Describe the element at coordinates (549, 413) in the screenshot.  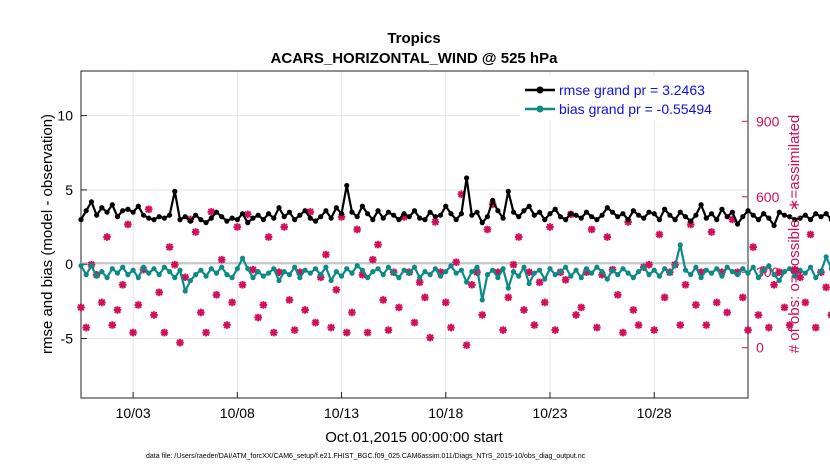
I see `x-tick-label: 10/23` at that location.